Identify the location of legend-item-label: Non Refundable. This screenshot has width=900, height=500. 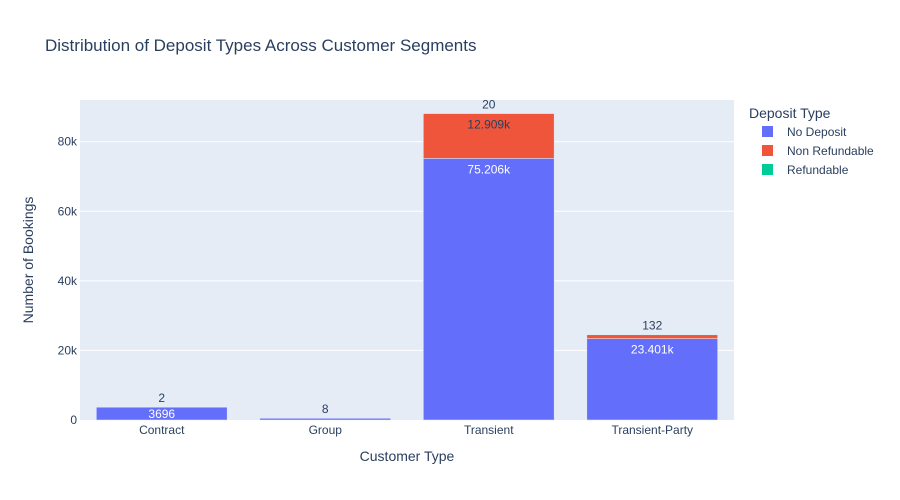
(830, 151).